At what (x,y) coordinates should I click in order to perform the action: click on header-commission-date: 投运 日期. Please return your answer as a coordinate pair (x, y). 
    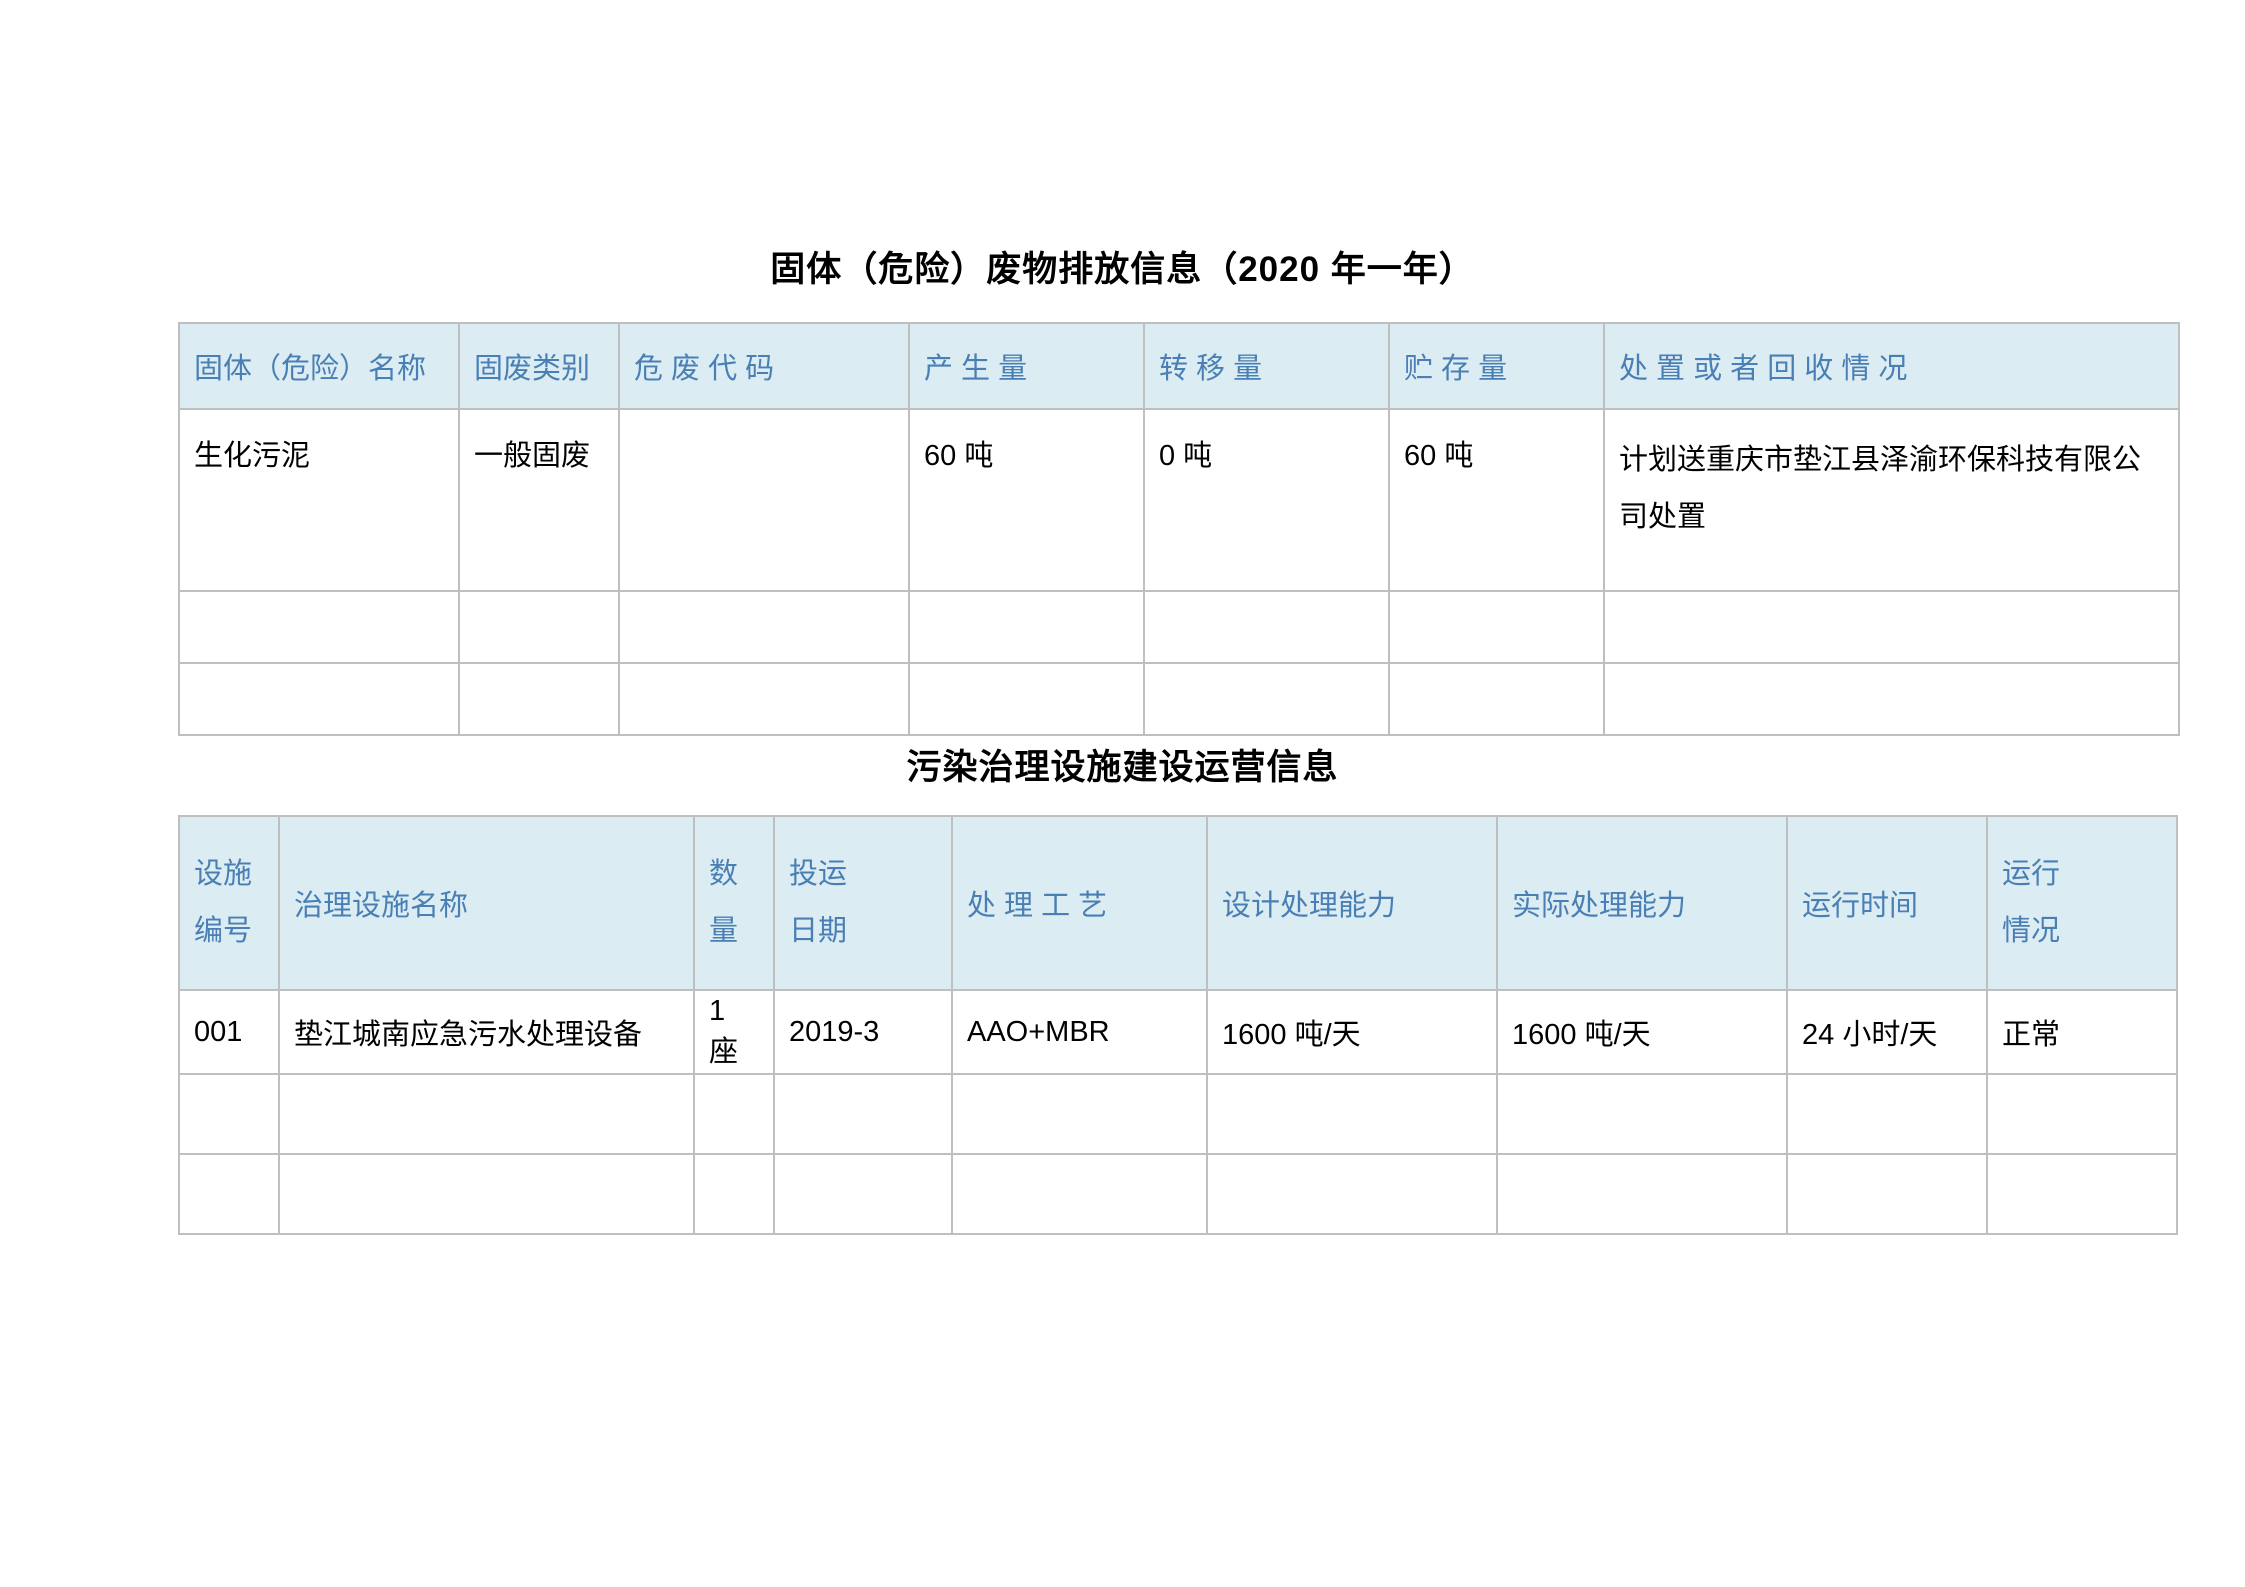
    Looking at the image, I should click on (863, 903).